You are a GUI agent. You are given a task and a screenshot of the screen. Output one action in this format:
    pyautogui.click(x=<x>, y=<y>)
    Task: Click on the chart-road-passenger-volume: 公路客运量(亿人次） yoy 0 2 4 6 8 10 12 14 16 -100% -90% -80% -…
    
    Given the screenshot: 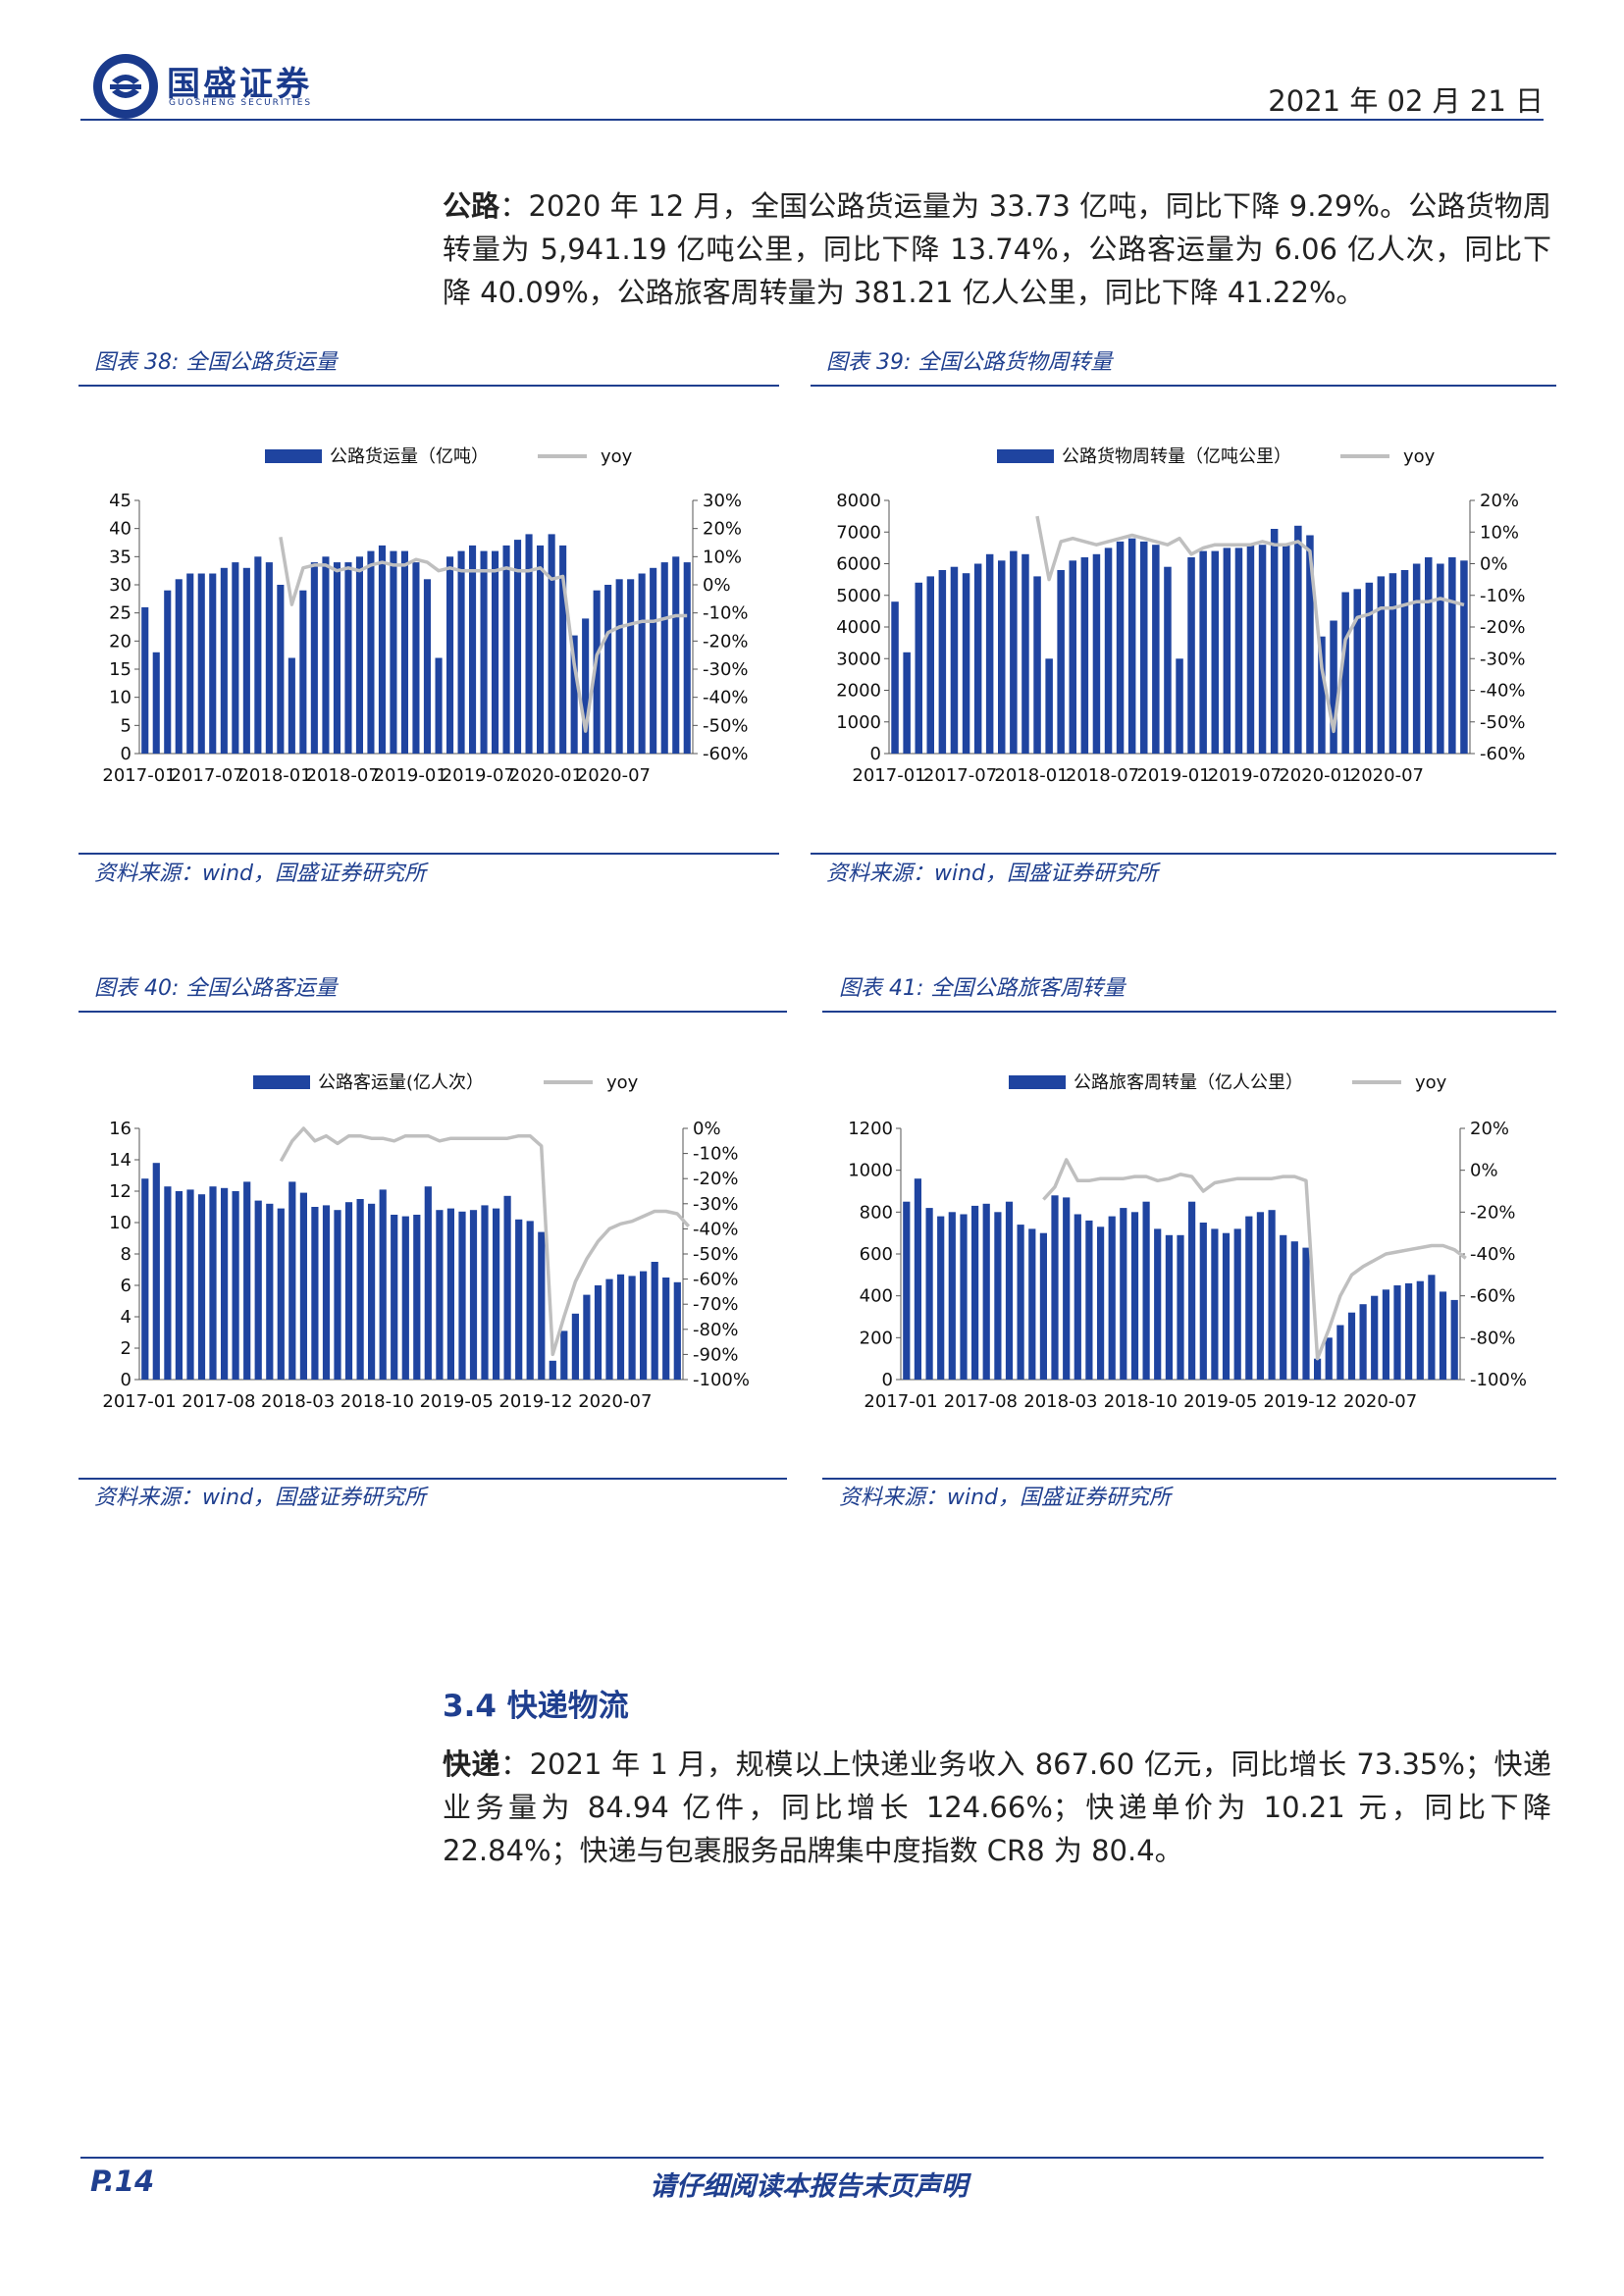 What is the action you would take?
    pyautogui.click(x=426, y=1242)
    